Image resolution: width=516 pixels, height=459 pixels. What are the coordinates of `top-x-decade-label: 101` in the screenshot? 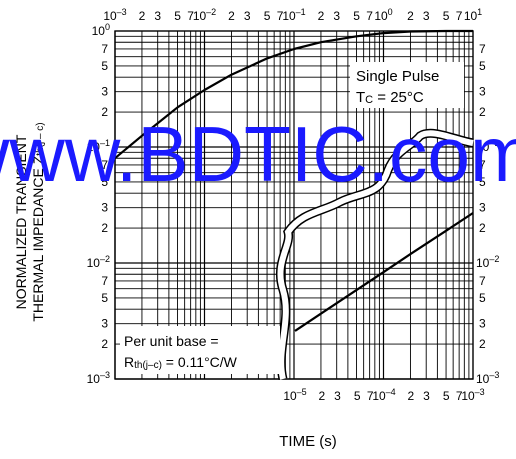 It's located at (473, 15).